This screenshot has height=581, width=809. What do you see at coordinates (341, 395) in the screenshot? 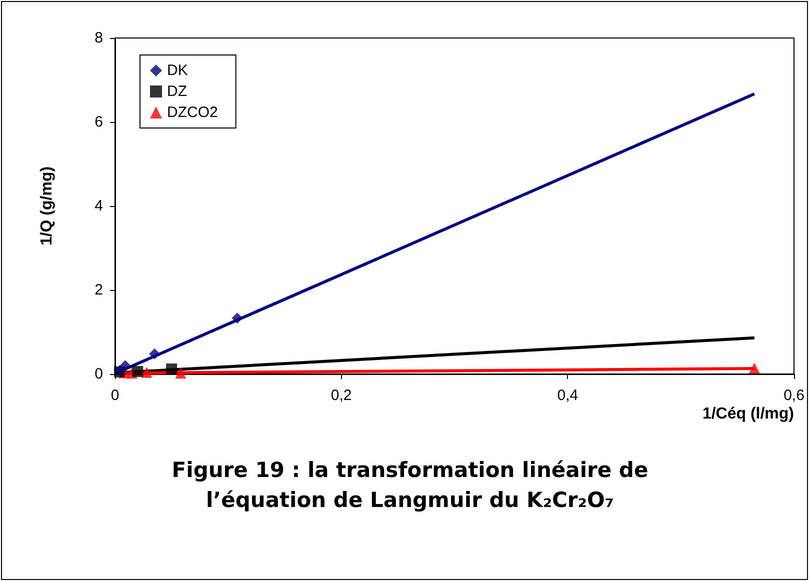
I see `x-tick-label: 0,2` at bounding box center [341, 395].